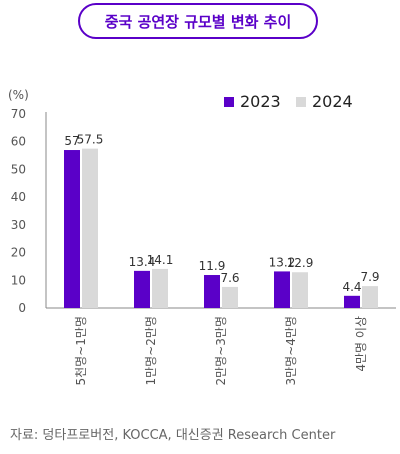 This screenshot has height=454, width=400. I want to click on source-note: 자료: 덩타프로버전, KOCCA, 대신증권 Research Center, so click(173, 435).